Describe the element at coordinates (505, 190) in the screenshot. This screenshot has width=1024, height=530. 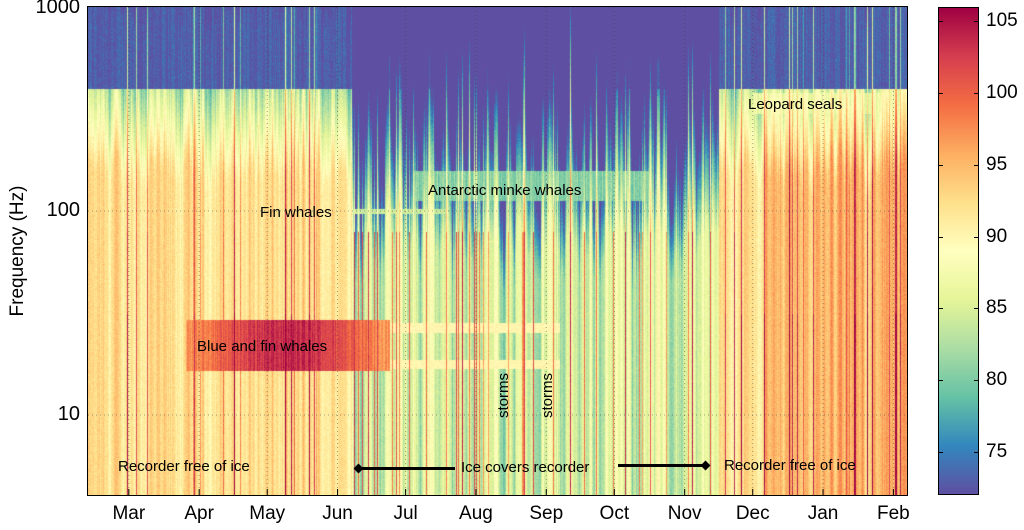
I see `annotation-minke-whales: Antarctic minke whales` at that location.